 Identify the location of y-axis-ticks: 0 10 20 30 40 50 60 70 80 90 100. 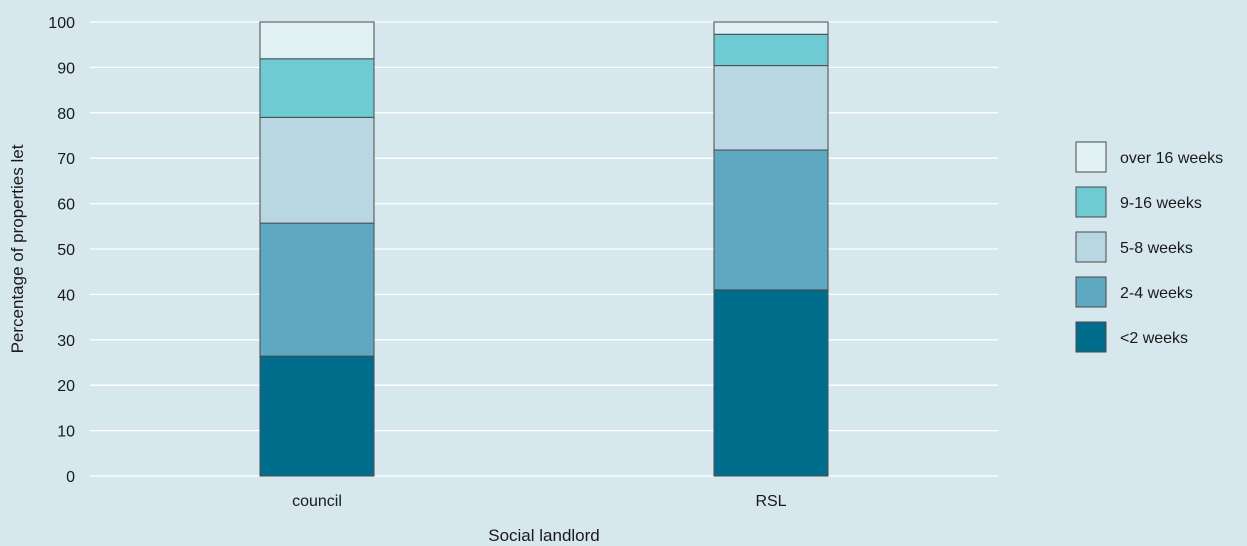
(61, 250).